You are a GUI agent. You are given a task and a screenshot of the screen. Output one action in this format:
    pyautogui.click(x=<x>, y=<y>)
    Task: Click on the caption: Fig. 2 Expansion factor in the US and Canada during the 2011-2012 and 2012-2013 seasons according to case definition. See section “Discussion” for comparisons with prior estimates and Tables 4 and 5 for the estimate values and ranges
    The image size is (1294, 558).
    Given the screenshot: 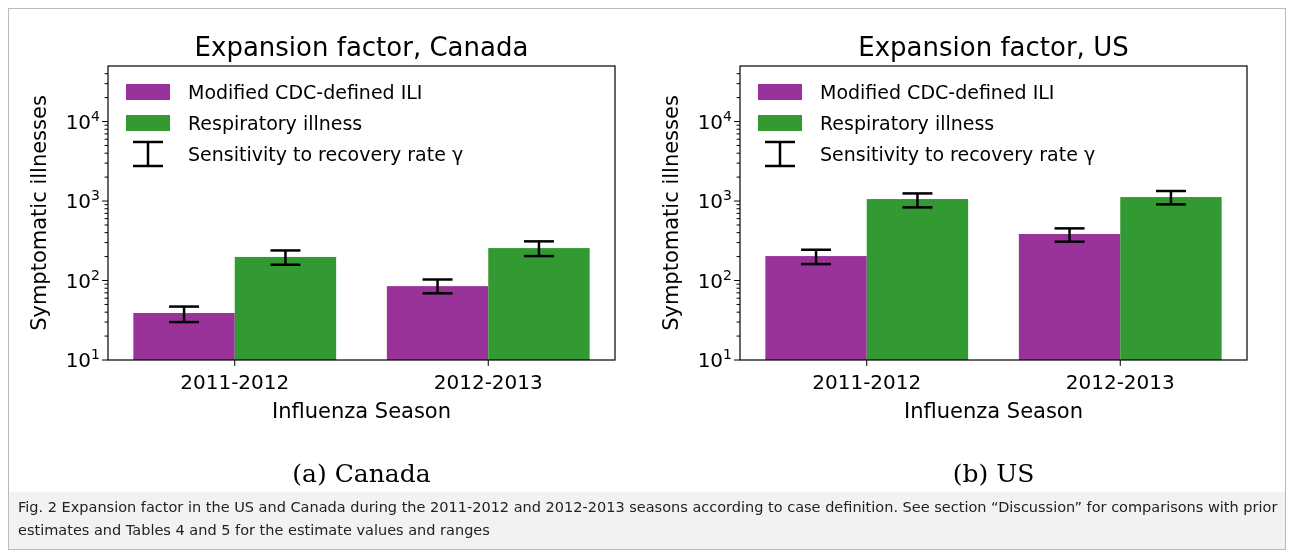 What is the action you would take?
    pyautogui.click(x=648, y=518)
    